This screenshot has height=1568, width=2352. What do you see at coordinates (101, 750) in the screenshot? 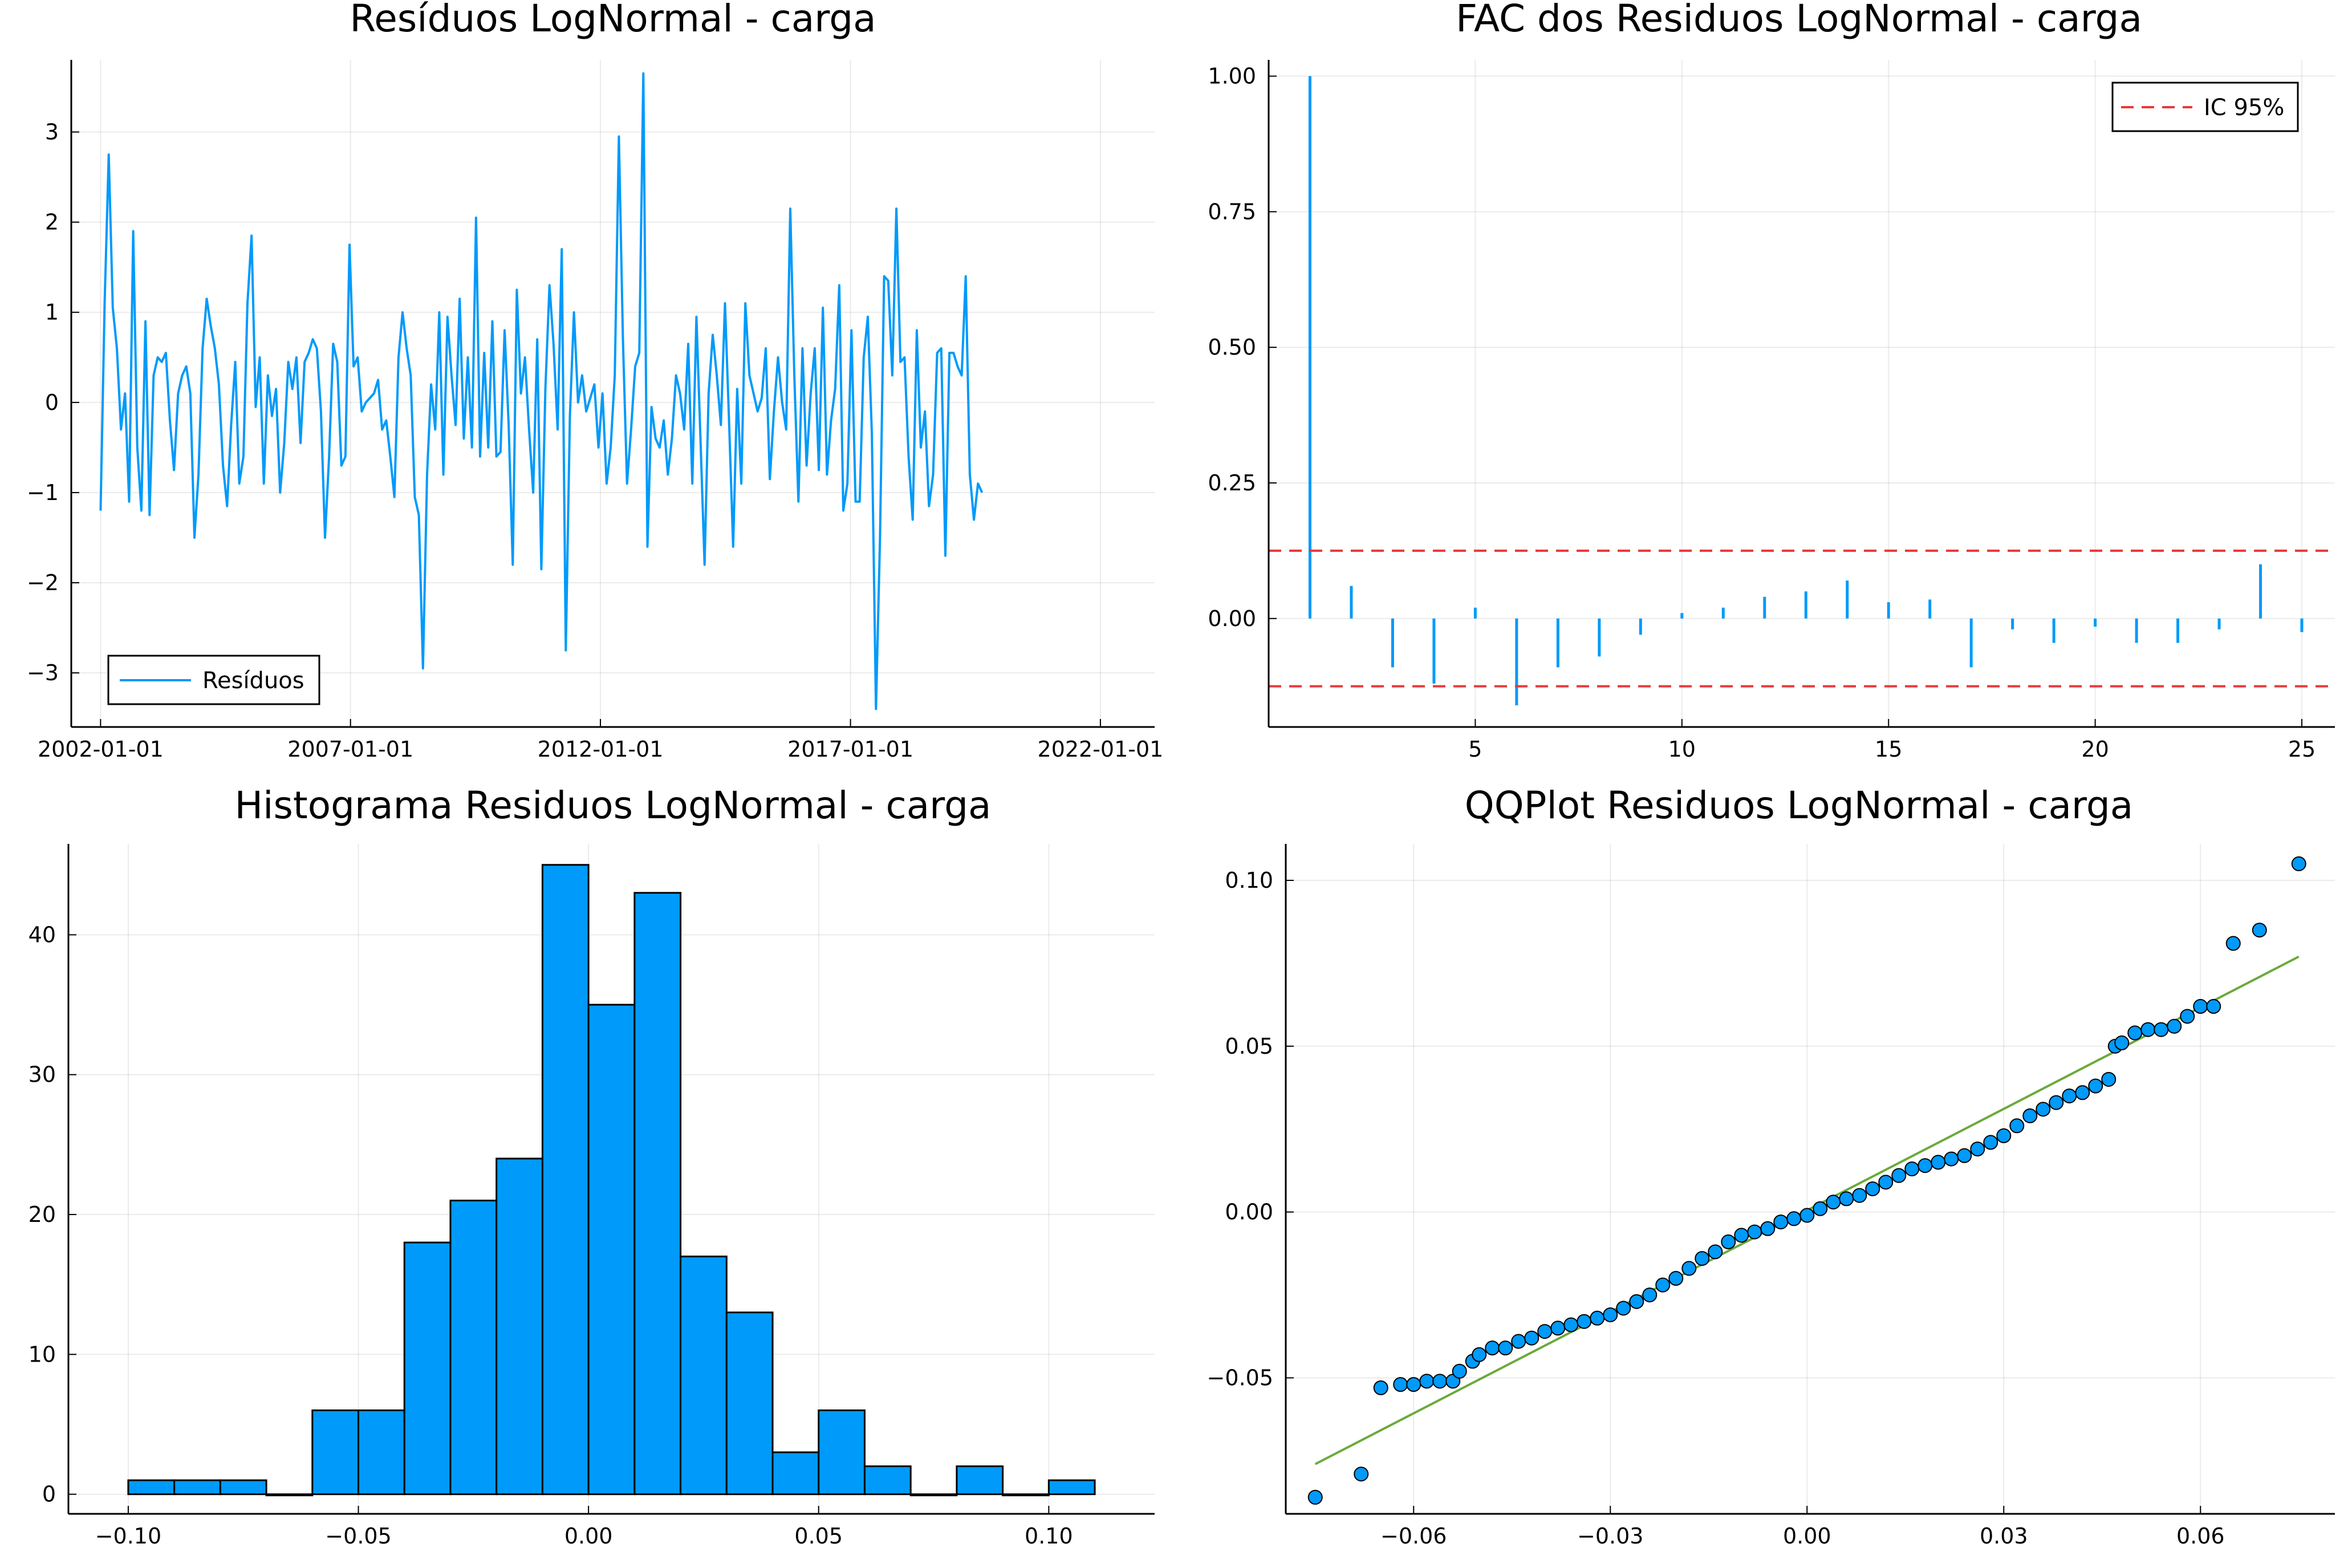
I see `residuals-x-tick-label: 2002-01-01` at bounding box center [101, 750].